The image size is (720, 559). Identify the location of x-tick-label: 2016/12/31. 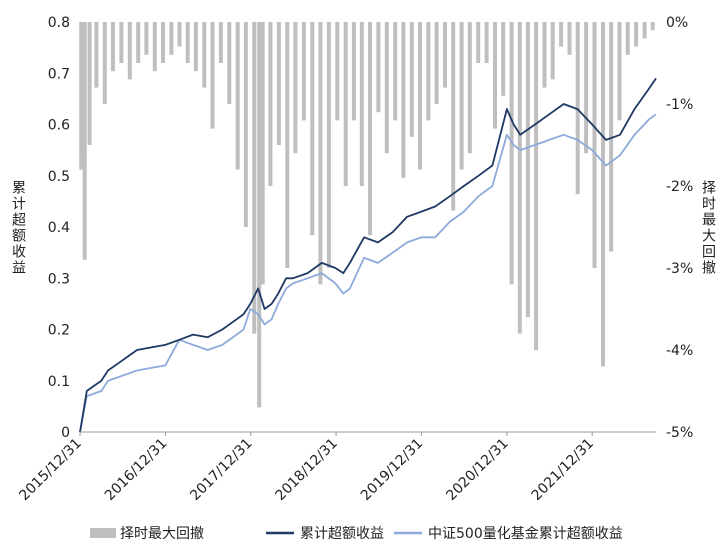
(136, 470).